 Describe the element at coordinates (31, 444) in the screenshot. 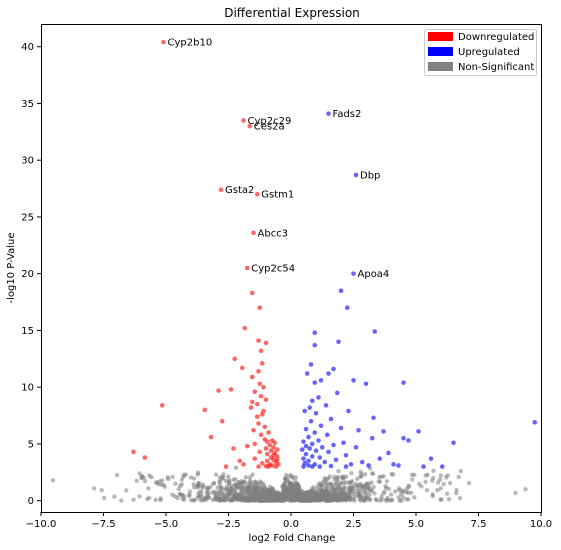

I see `y-tick-label: 5` at that location.